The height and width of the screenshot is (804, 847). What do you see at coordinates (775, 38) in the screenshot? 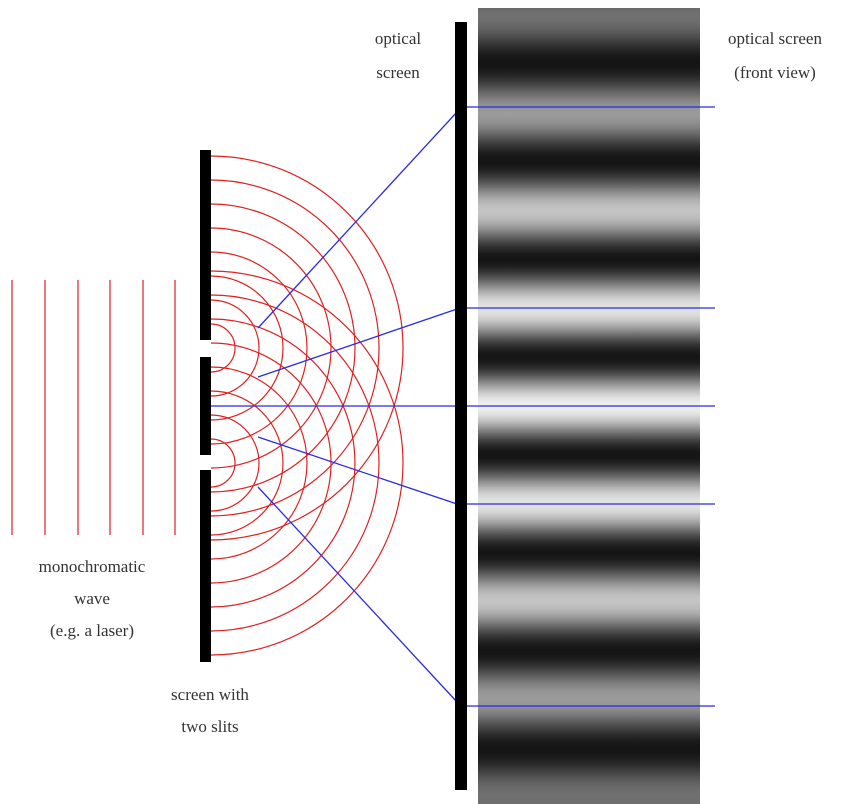
I see `label: optical screen` at bounding box center [775, 38].